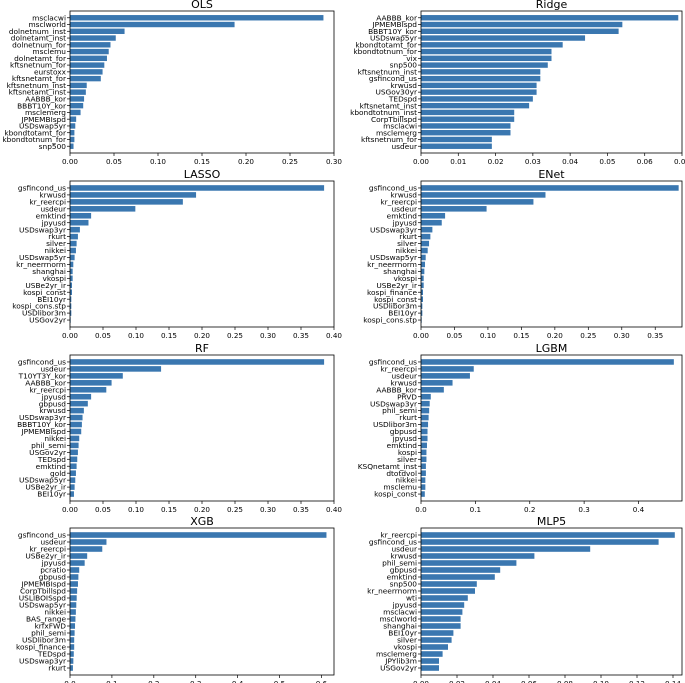  What do you see at coordinates (46, 619) in the screenshot?
I see `y-tick-label: BAS_range` at bounding box center [46, 619].